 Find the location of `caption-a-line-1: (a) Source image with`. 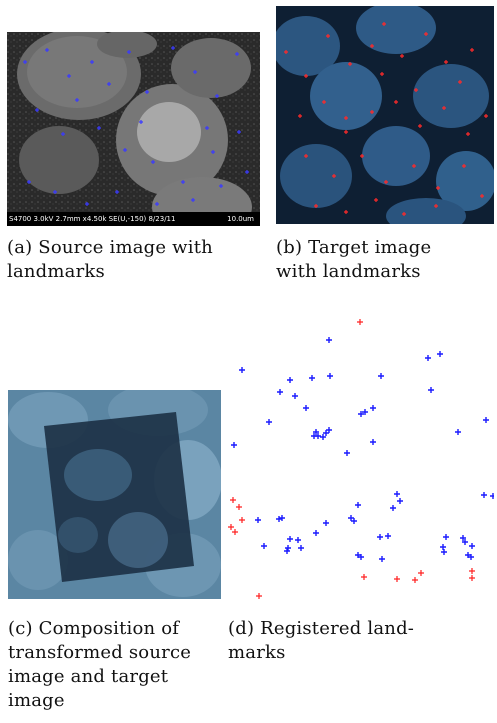

caption-a-line-1: (a) Source image with is located at coordinates (110, 247).